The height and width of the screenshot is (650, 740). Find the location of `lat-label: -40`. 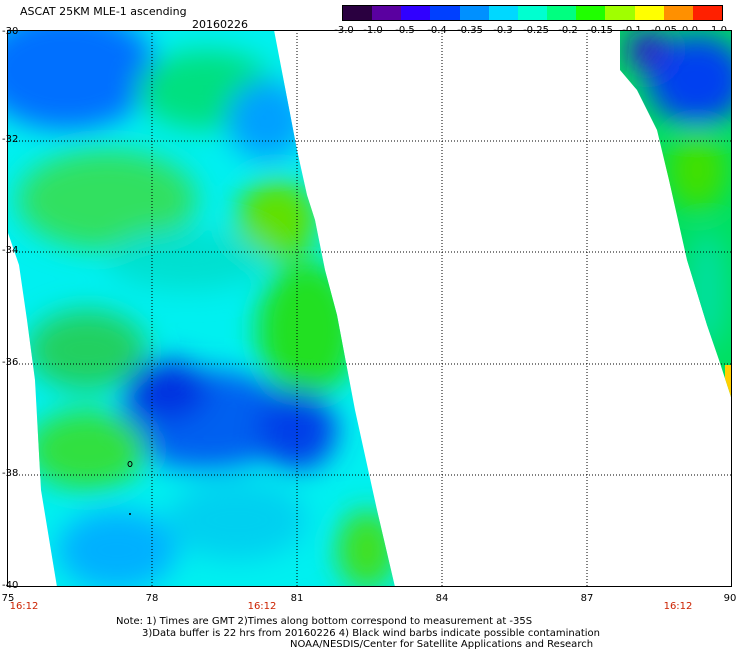

lat-label: -40 is located at coordinates (10, 585).